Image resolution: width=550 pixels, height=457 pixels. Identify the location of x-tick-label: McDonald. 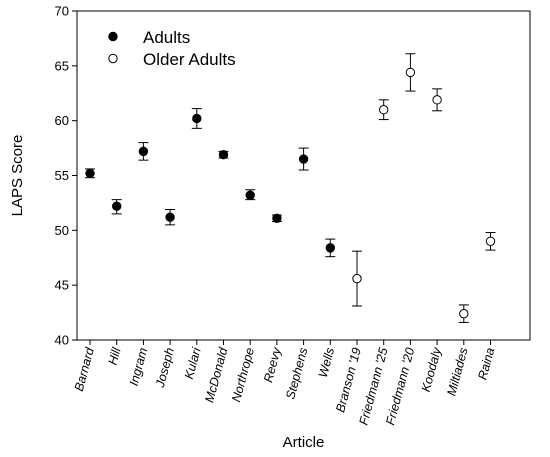
(216, 374).